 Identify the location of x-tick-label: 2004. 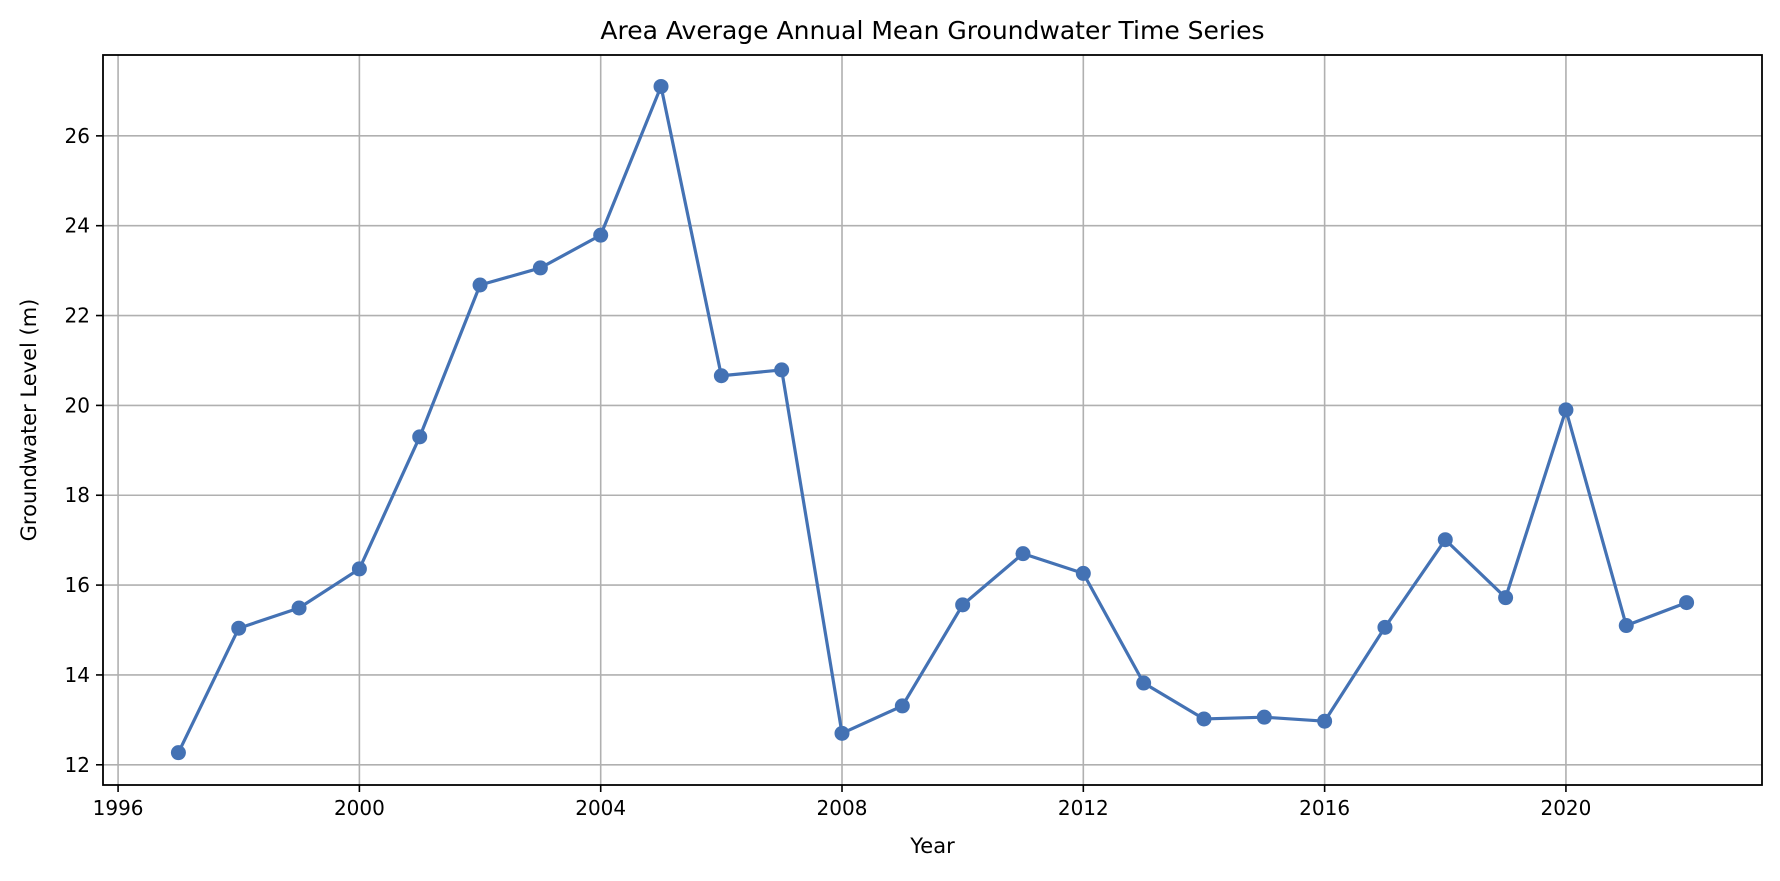
(600, 808).